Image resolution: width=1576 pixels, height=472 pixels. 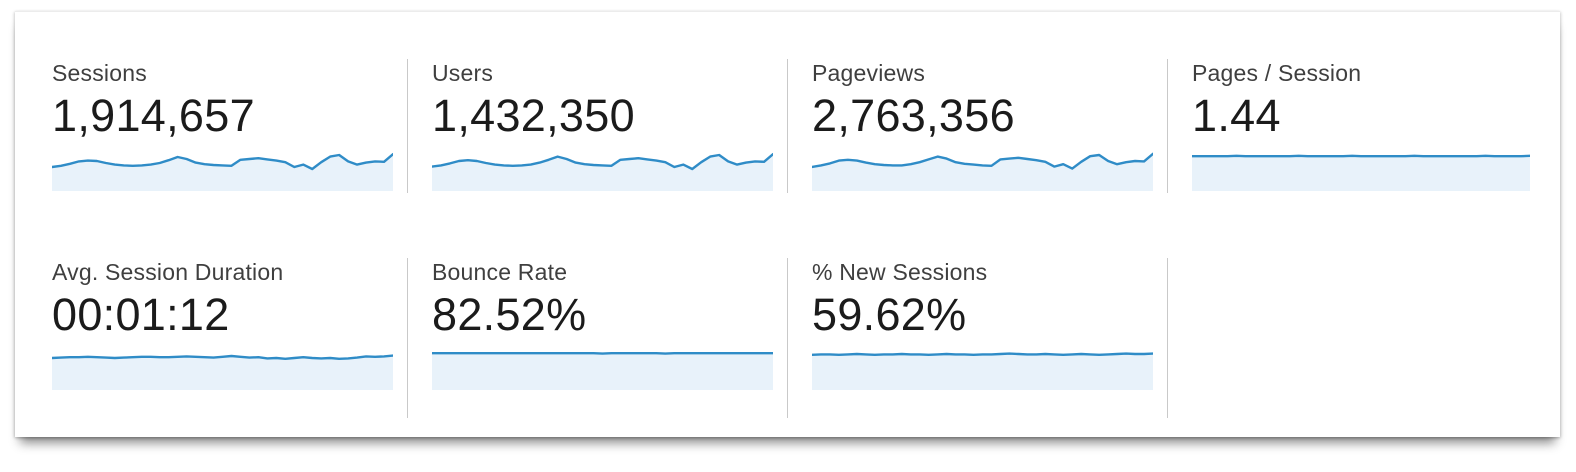 I want to click on sparkline-bounce-rate, so click(x=602, y=370).